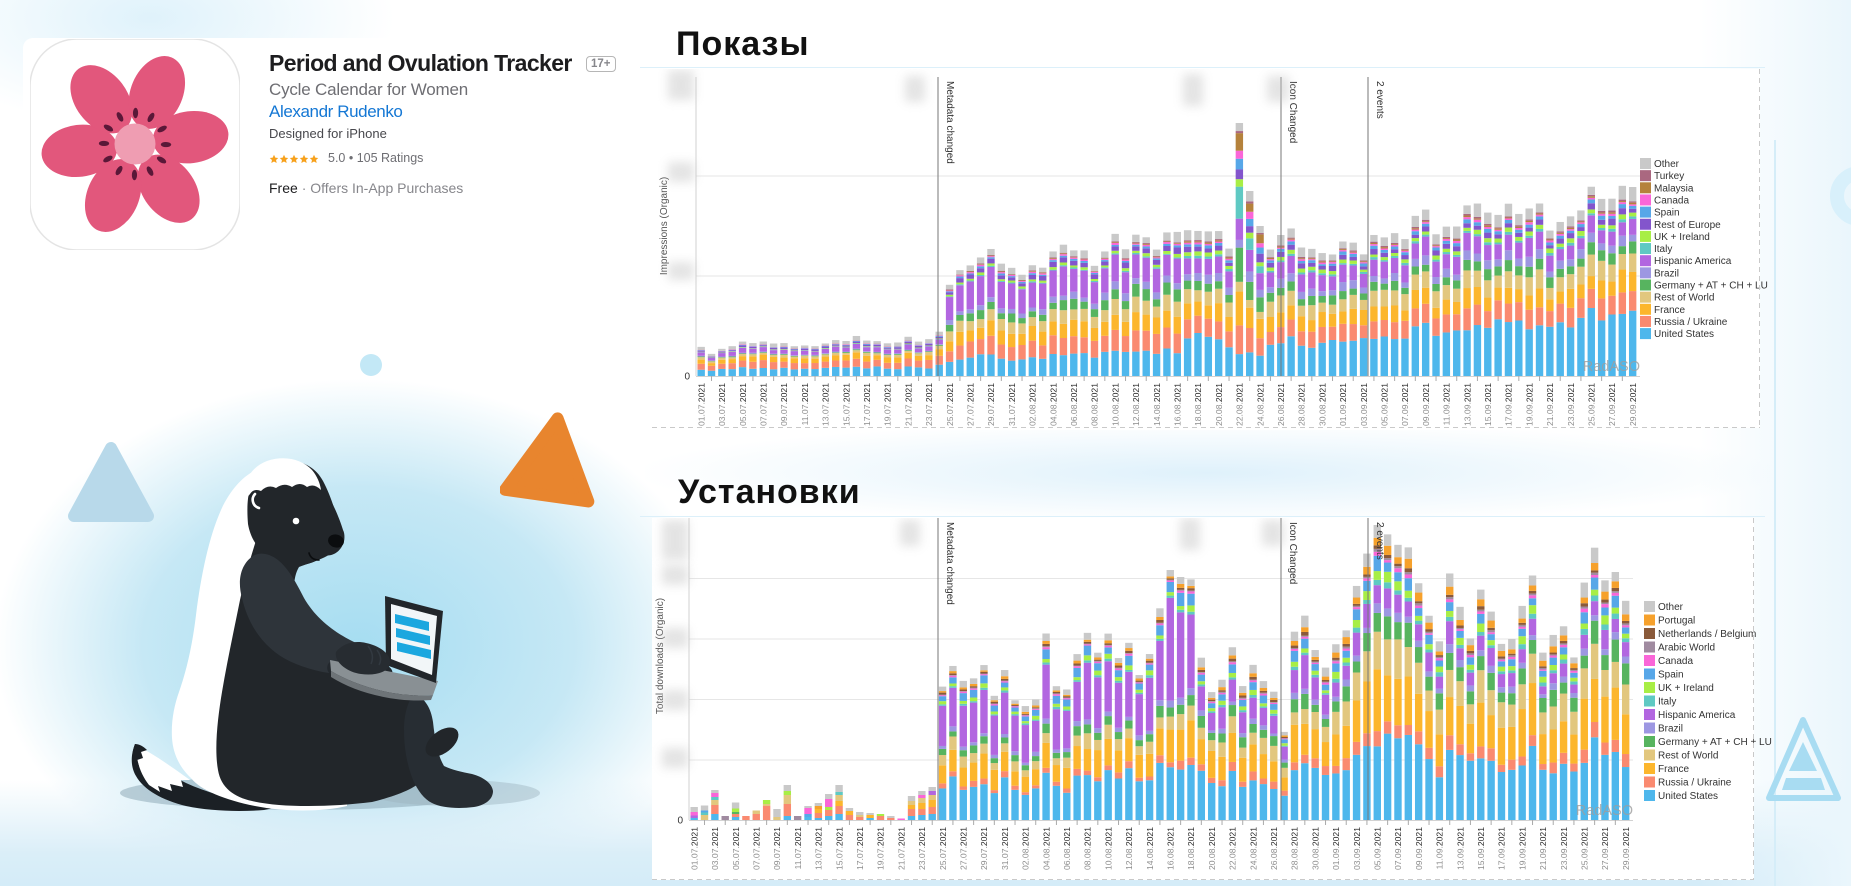 The width and height of the screenshot is (1851, 886). I want to click on svg-text: 07.07.2021, so click(763, 404).